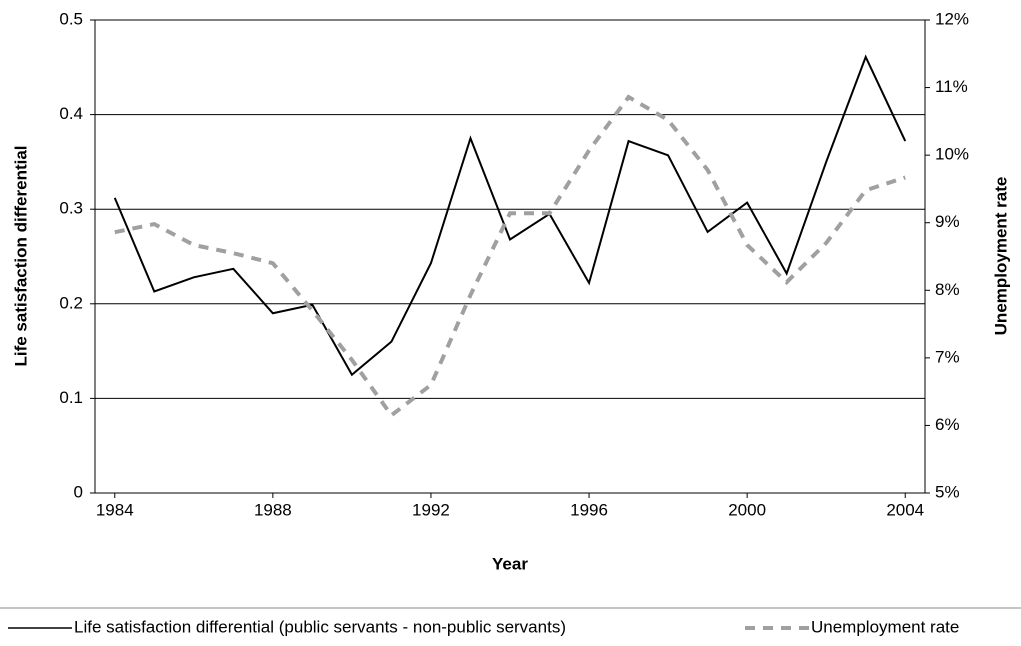  I want to click on y-tick-label: 0.2, so click(71, 302).